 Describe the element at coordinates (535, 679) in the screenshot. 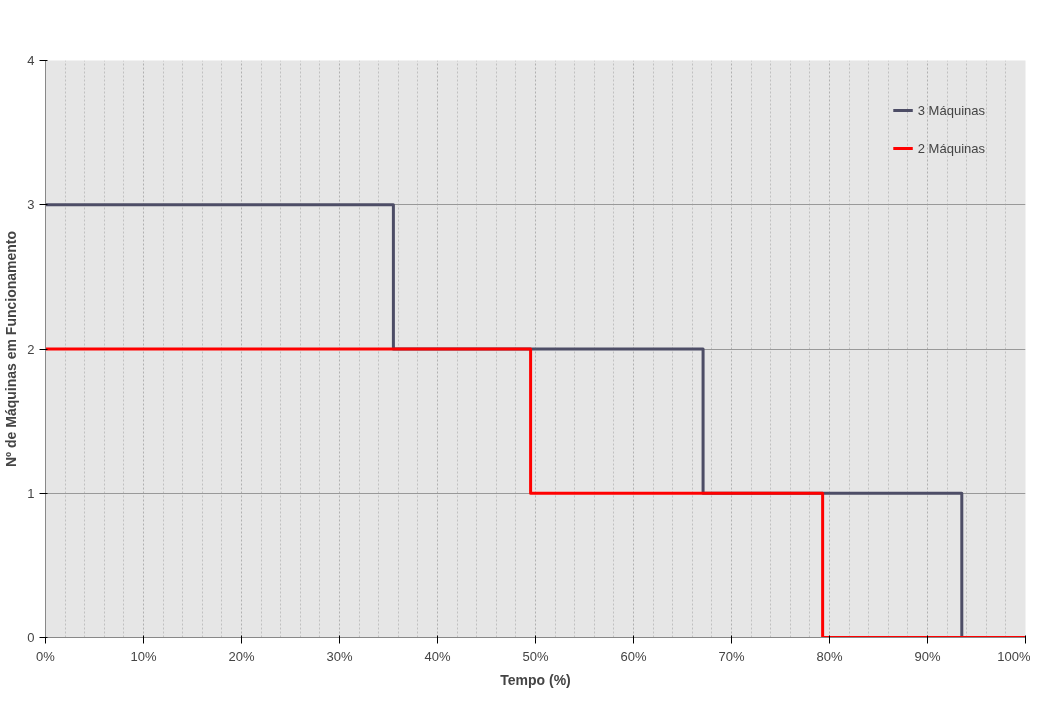

I see `x-axis-title: Tempo (%)` at that location.